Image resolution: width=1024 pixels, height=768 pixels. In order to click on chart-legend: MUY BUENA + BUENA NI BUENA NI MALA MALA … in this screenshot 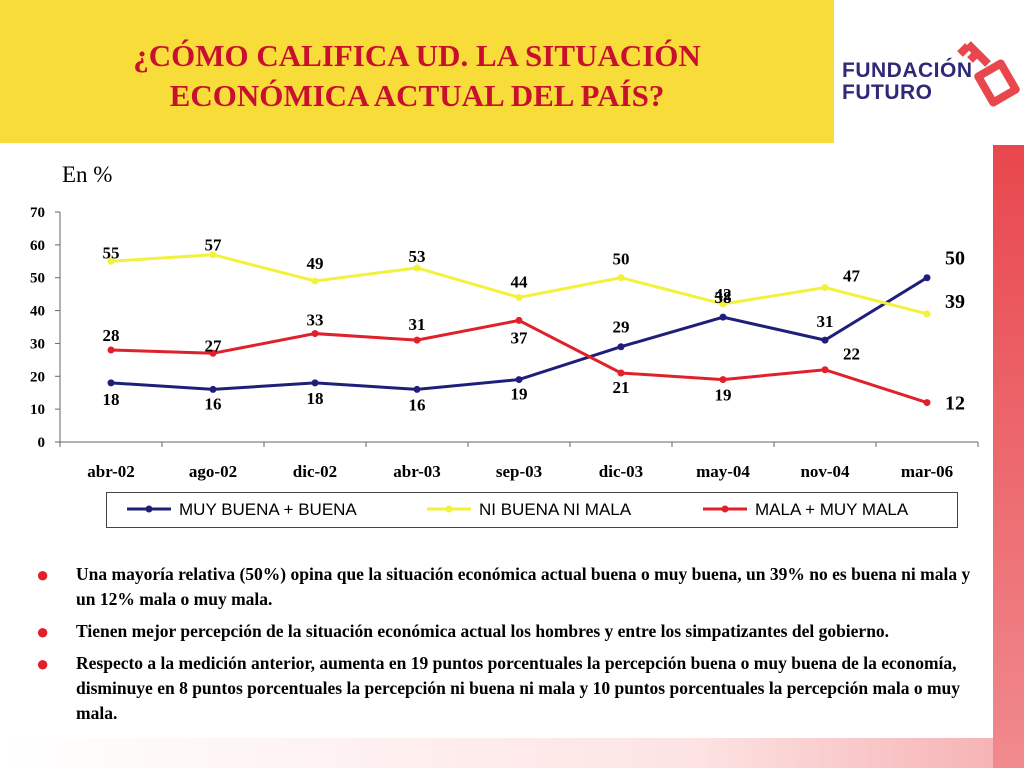, I will do `click(532, 510)`.